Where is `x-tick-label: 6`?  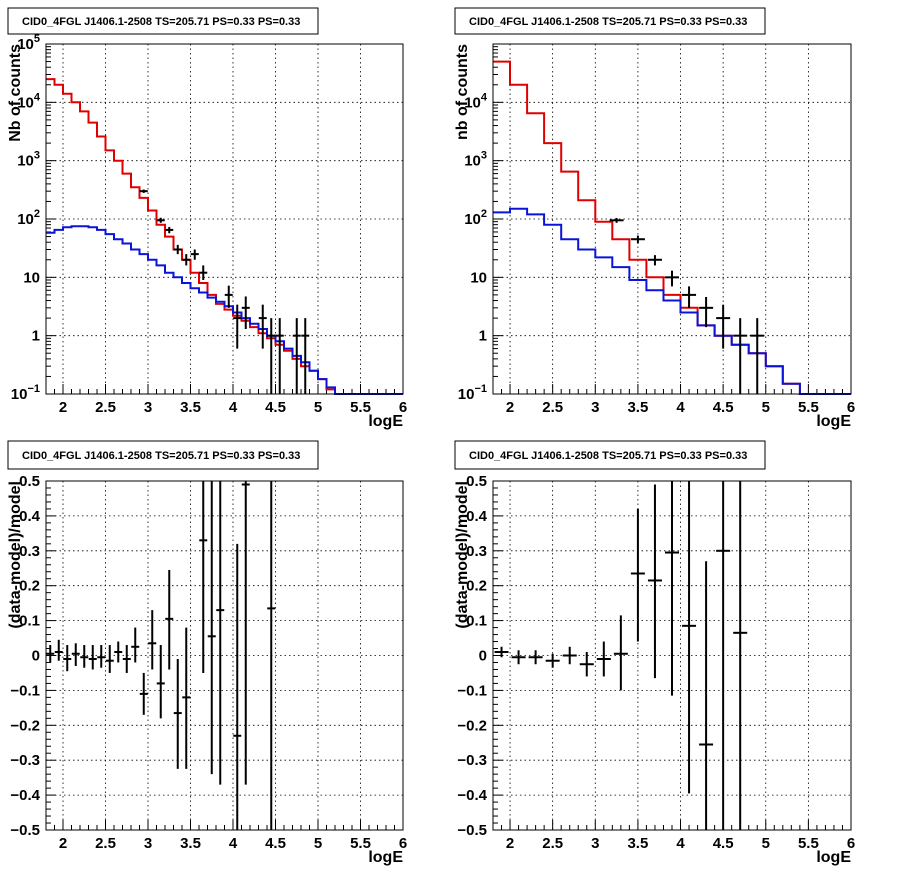
x-tick-label: 6 is located at coordinates (403, 407).